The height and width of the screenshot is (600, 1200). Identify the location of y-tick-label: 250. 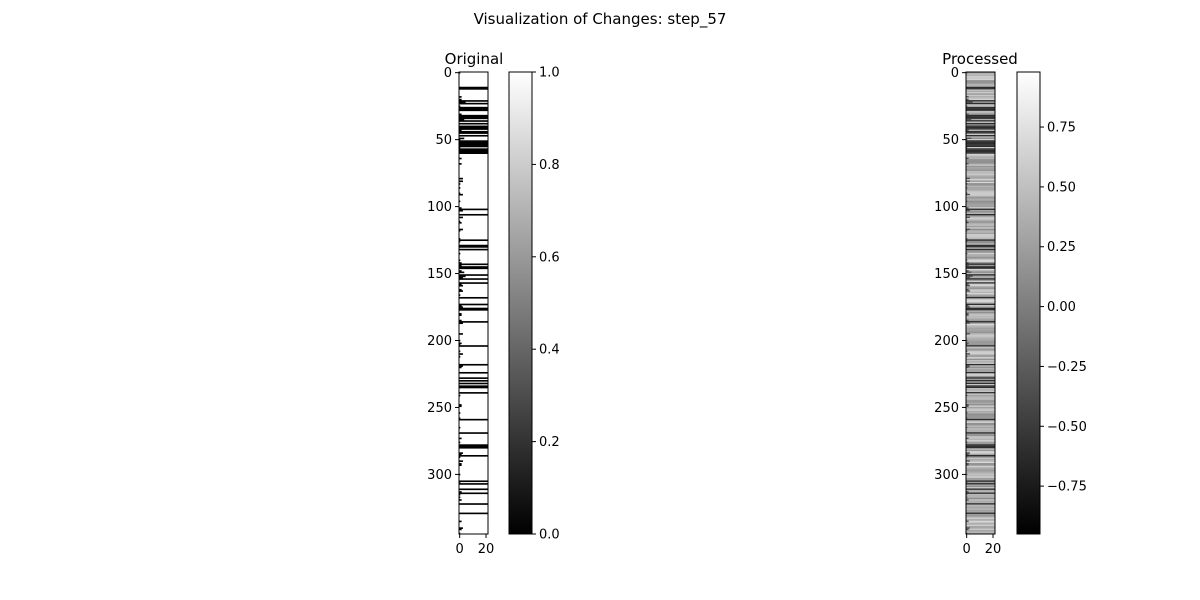
(946, 408).